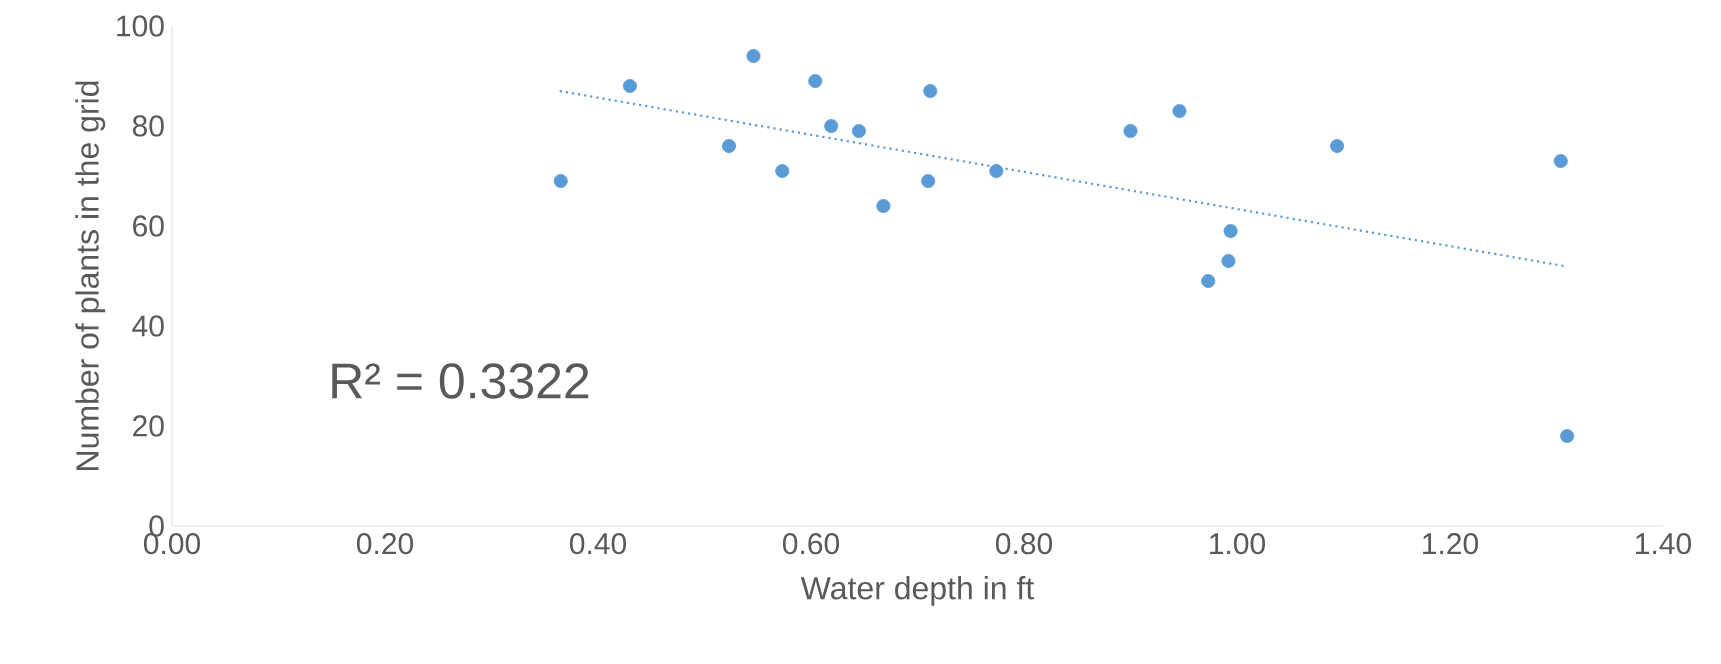 The width and height of the screenshot is (1721, 664). I want to click on annotation: R² = 0.3322, so click(460, 381).